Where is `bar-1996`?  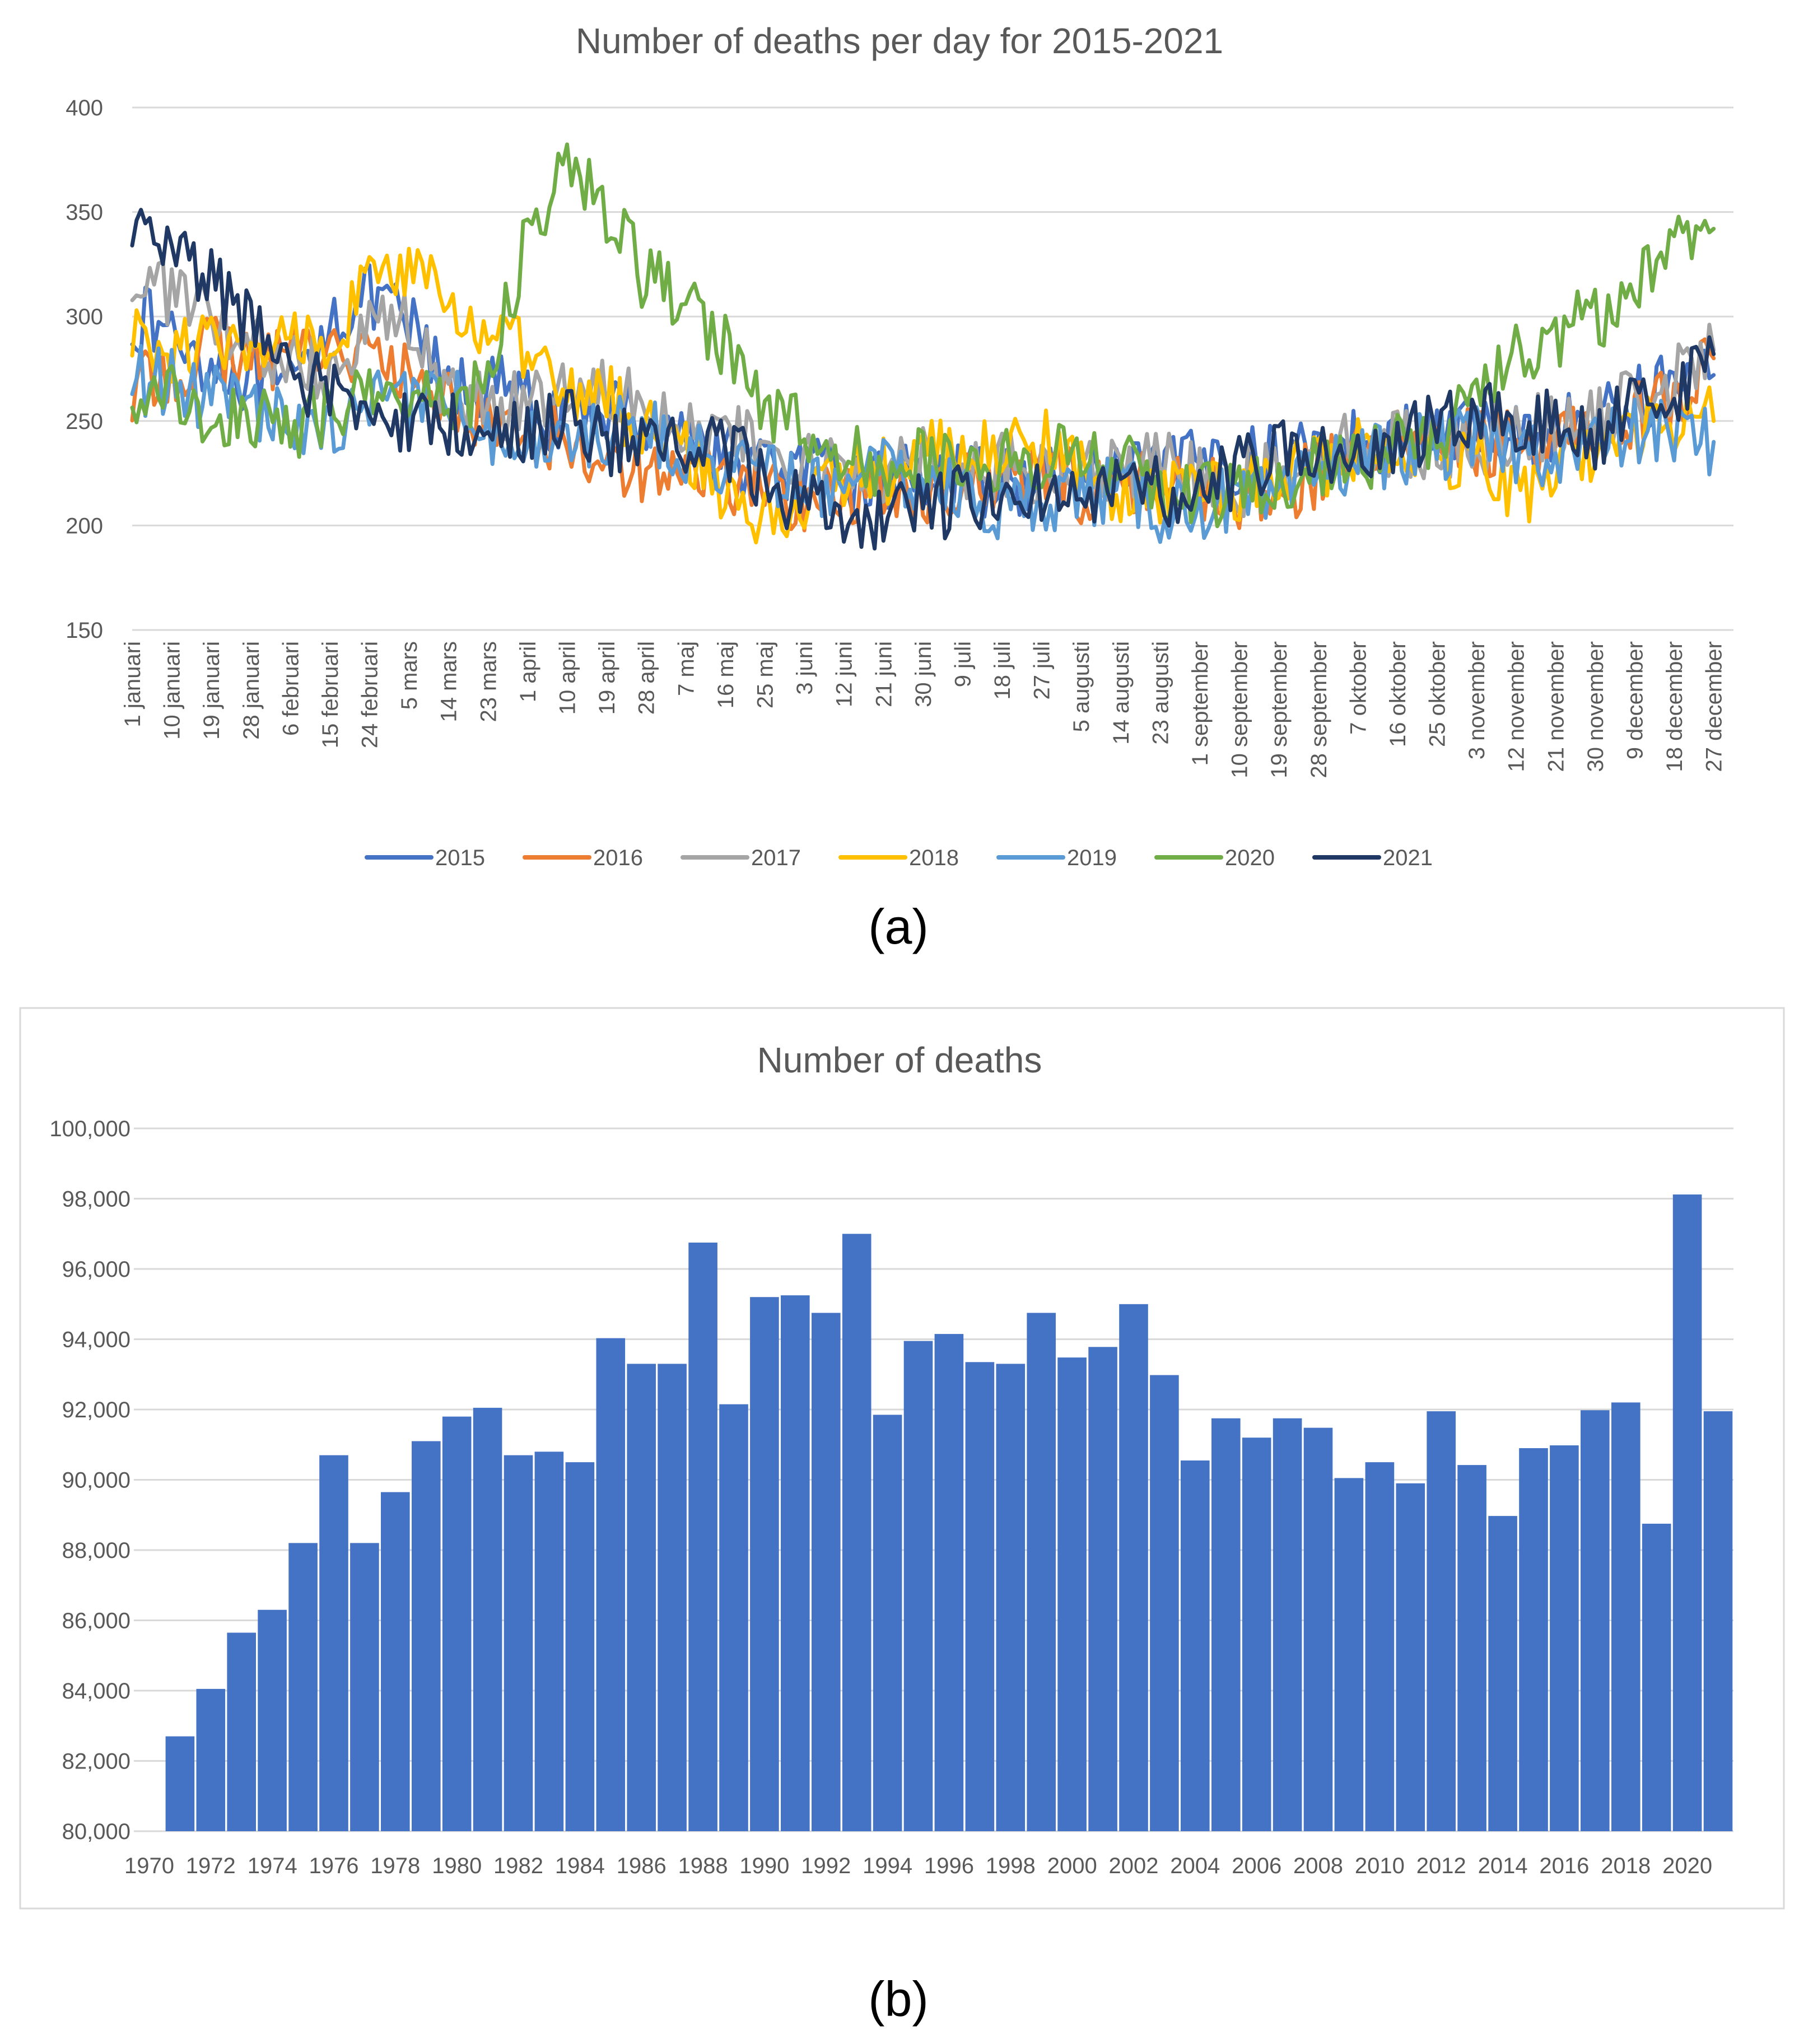
bar-1996 is located at coordinates (949, 1583).